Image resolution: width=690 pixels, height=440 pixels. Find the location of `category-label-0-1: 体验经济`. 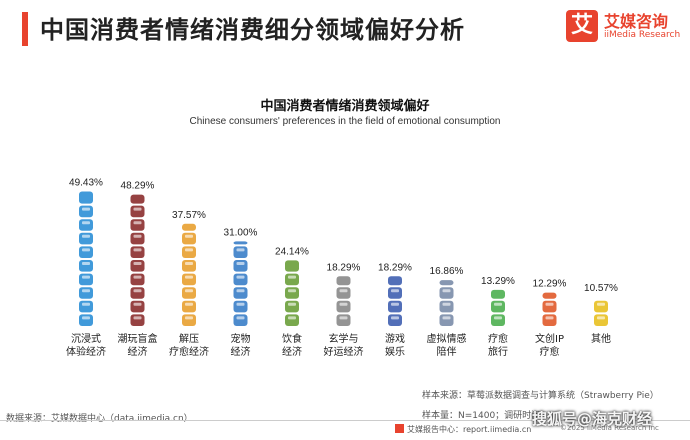

category-label-0-1: 体验经济 is located at coordinates (86, 351).